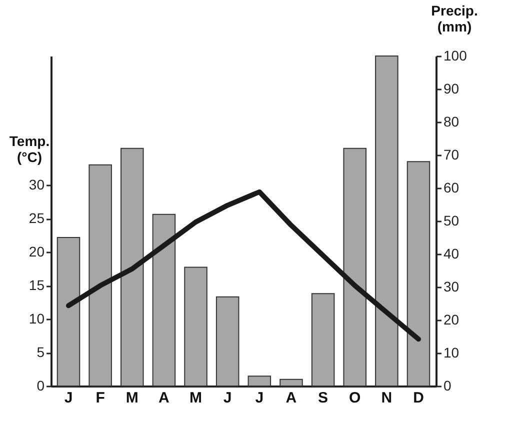 This screenshot has width=520, height=423. I want to click on y2-tick-label: 60, so click(452, 188).